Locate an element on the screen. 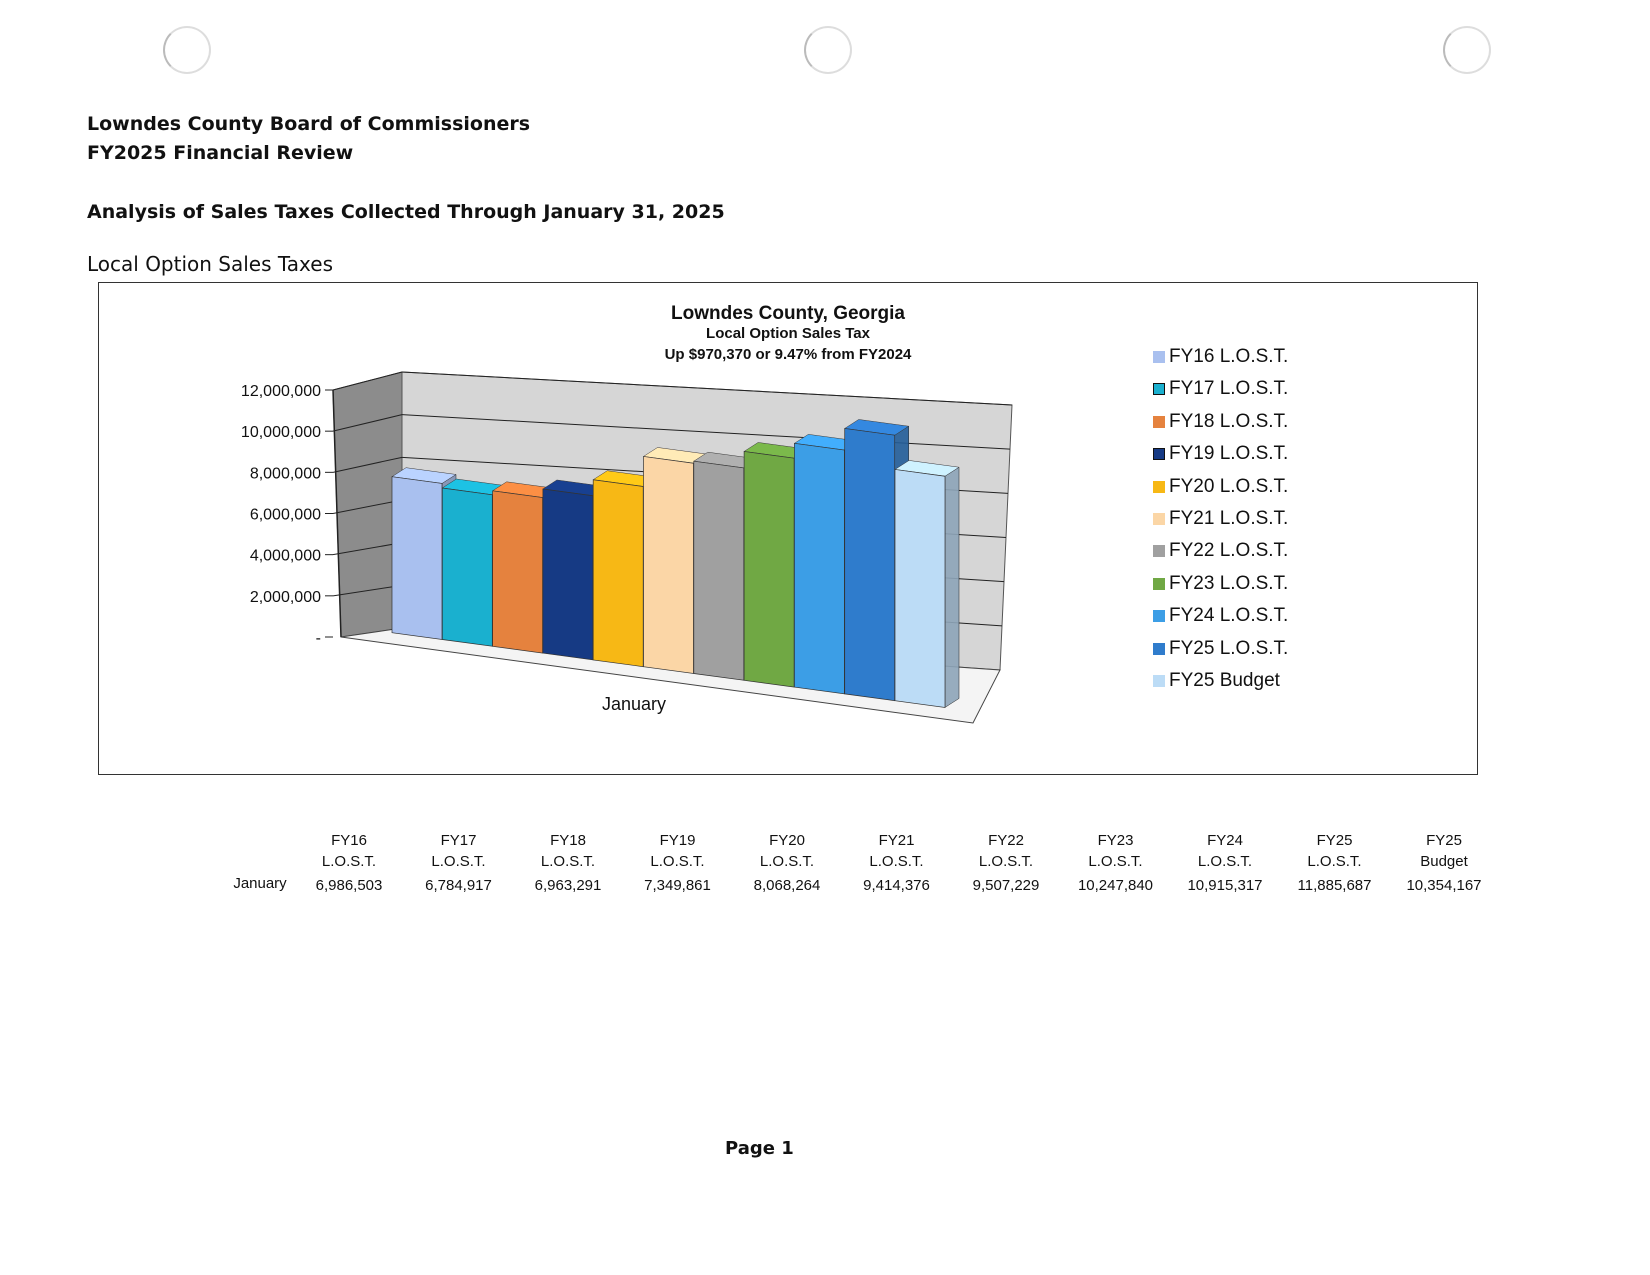  legend-item: FY22 L.O.S.T. is located at coordinates (1220, 551).